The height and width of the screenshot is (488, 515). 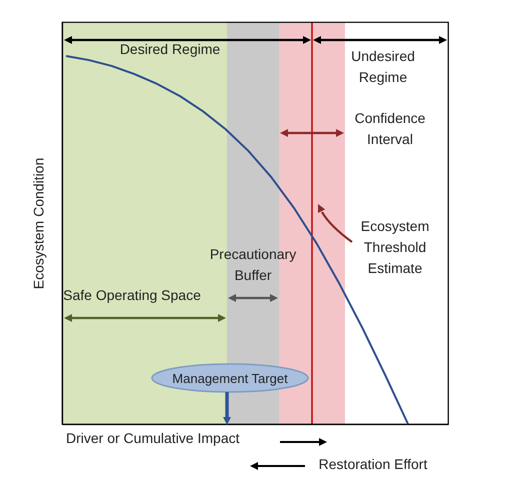 What do you see at coordinates (230, 378) in the screenshot?
I see `annotation: Management Target` at bounding box center [230, 378].